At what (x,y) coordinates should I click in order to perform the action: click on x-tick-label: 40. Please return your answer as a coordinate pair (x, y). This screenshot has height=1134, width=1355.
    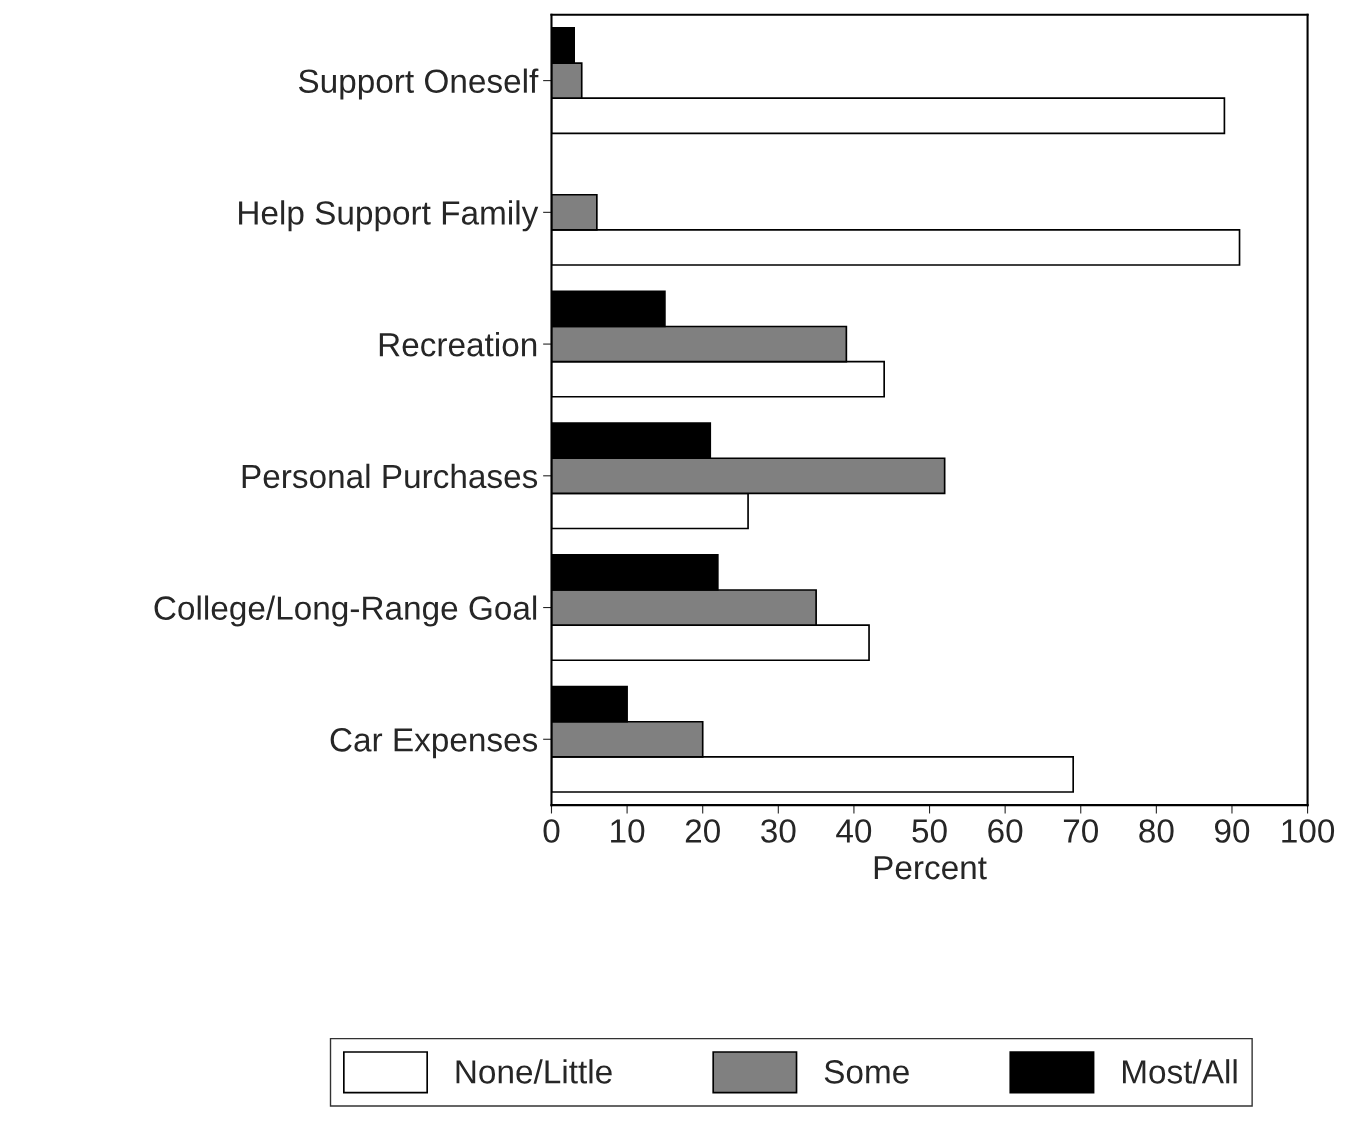
    Looking at the image, I should click on (854, 831).